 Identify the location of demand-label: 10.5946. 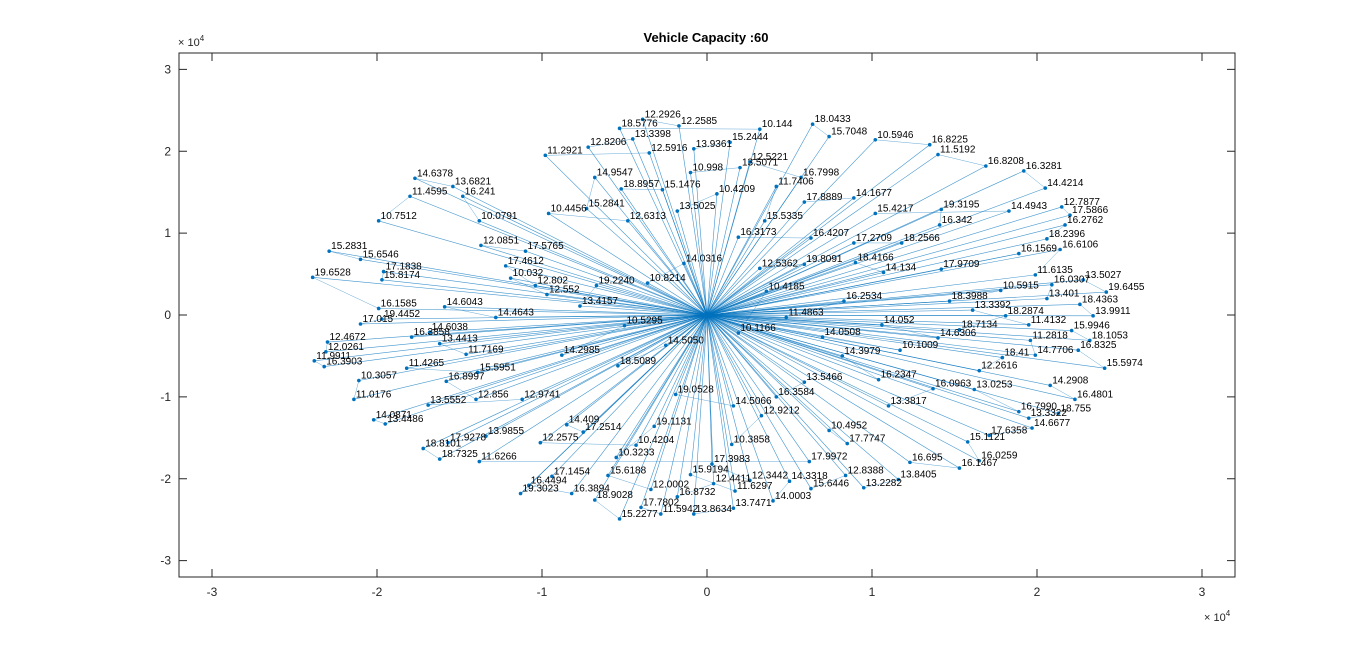
(895, 135).